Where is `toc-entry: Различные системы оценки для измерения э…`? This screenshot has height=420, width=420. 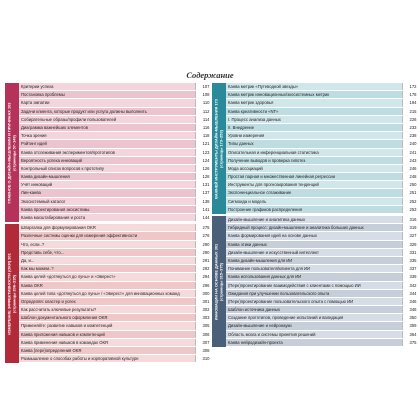
toc-entry: Различные системы оценки для измерения э… is located at coordinates (115, 236).